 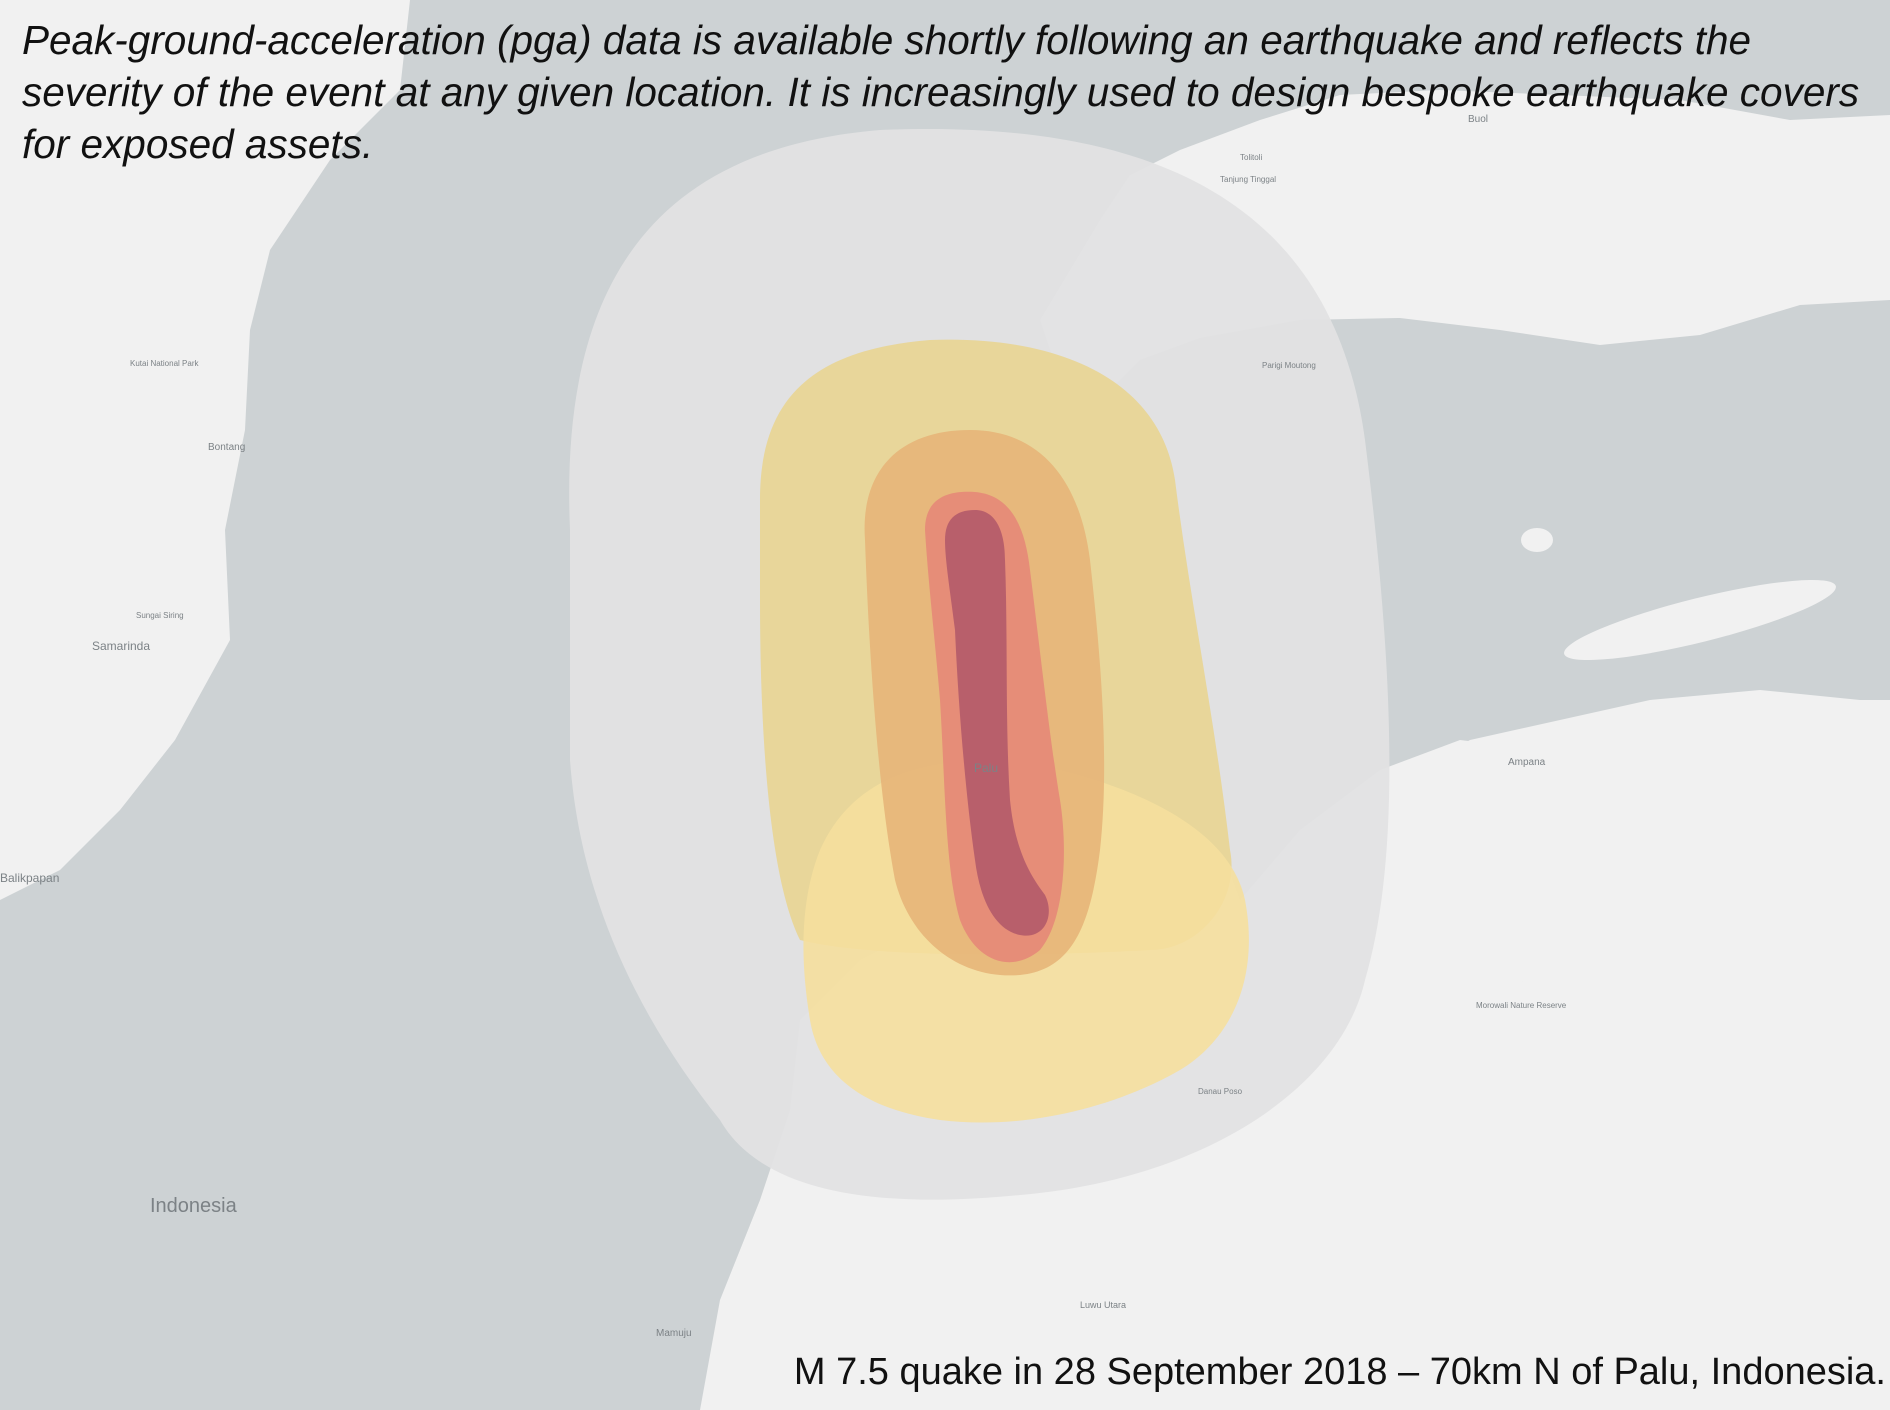 What do you see at coordinates (674, 1333) in the screenshot?
I see `label-mamuju: Mamuju` at bounding box center [674, 1333].